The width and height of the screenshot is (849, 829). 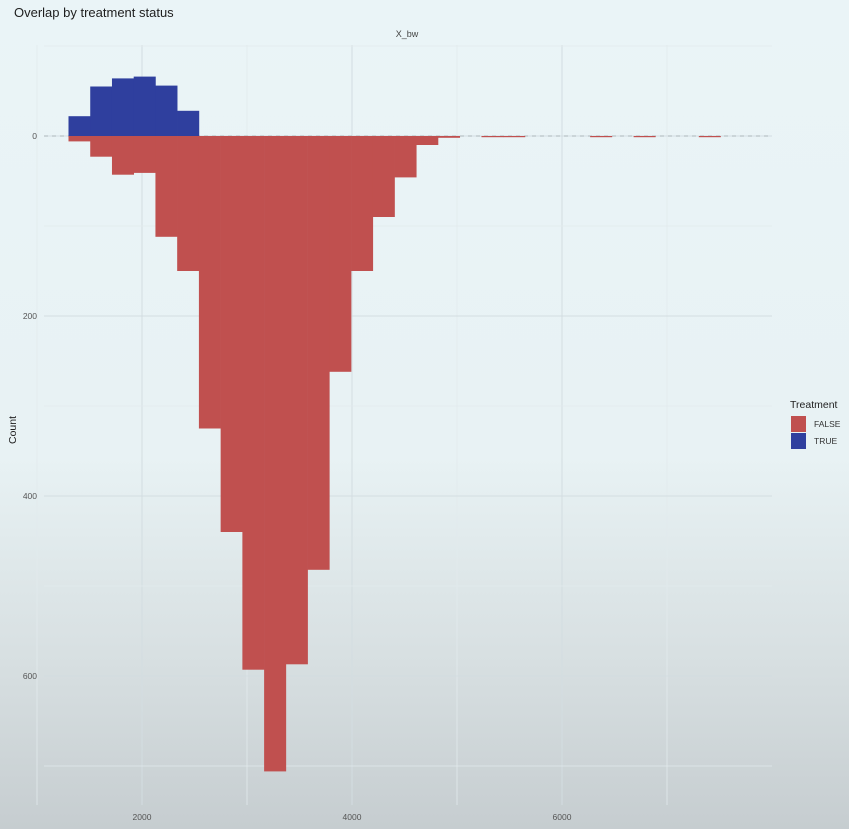 What do you see at coordinates (798, 441) in the screenshot?
I see `legend-swatch-true` at bounding box center [798, 441].